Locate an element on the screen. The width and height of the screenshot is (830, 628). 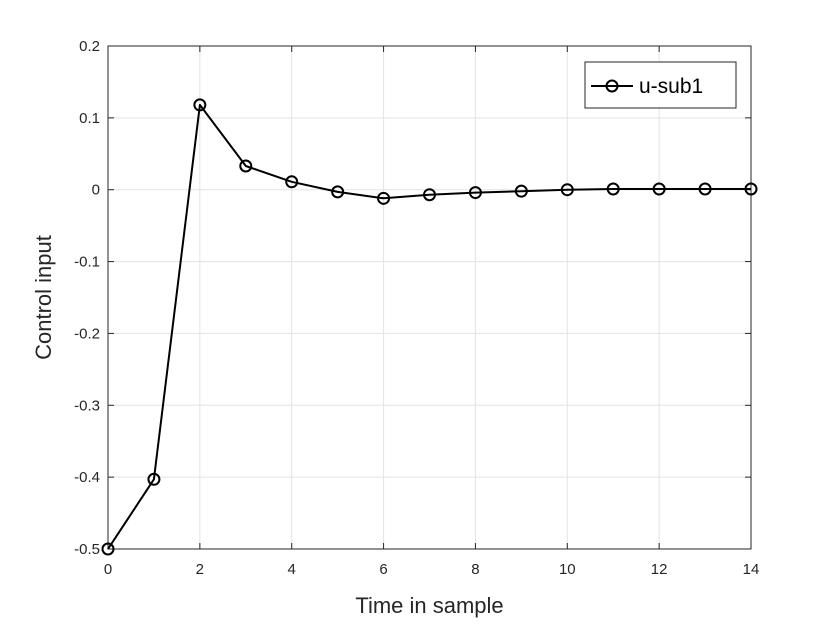
y-tick-label: 0 is located at coordinates (96, 190).